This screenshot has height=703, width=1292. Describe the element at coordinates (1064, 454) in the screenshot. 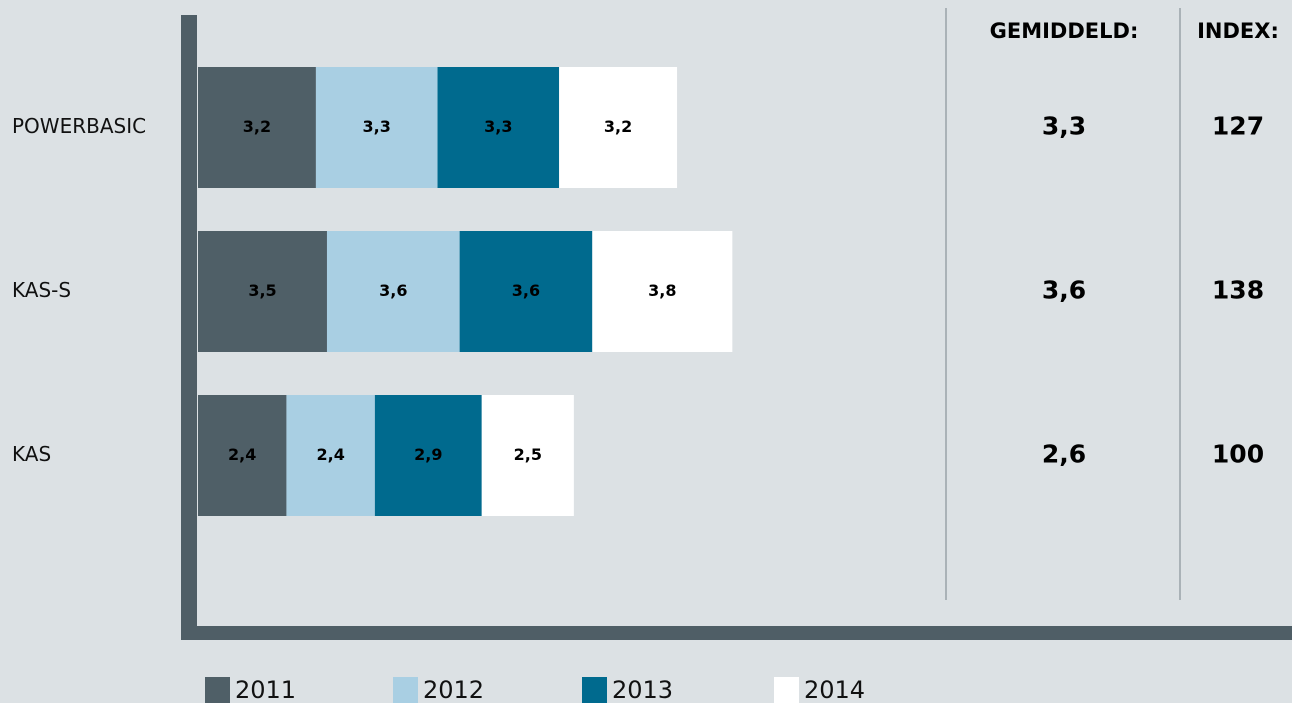

I see `column-value: 2,6` at that location.